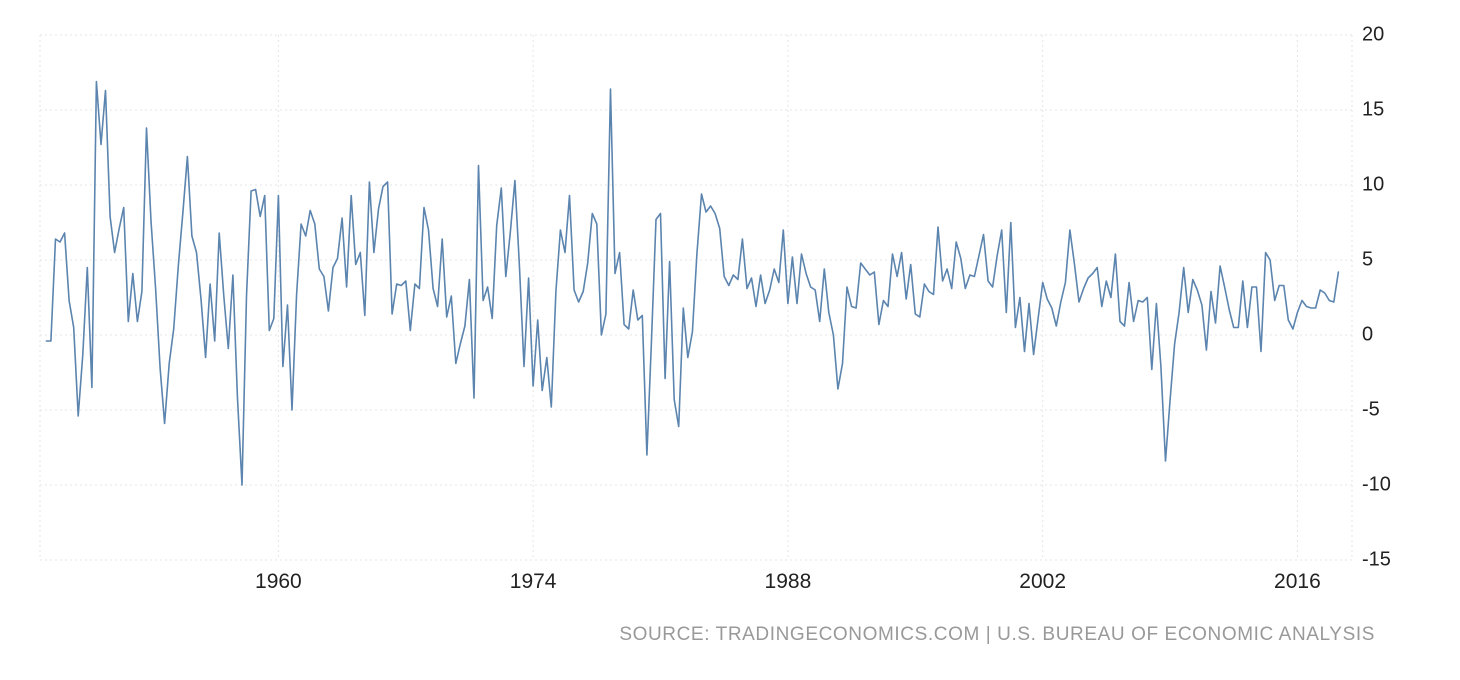 The image size is (1460, 680). Describe the element at coordinates (1367, 259) in the screenshot. I see `y-tick-label: 5` at that location.